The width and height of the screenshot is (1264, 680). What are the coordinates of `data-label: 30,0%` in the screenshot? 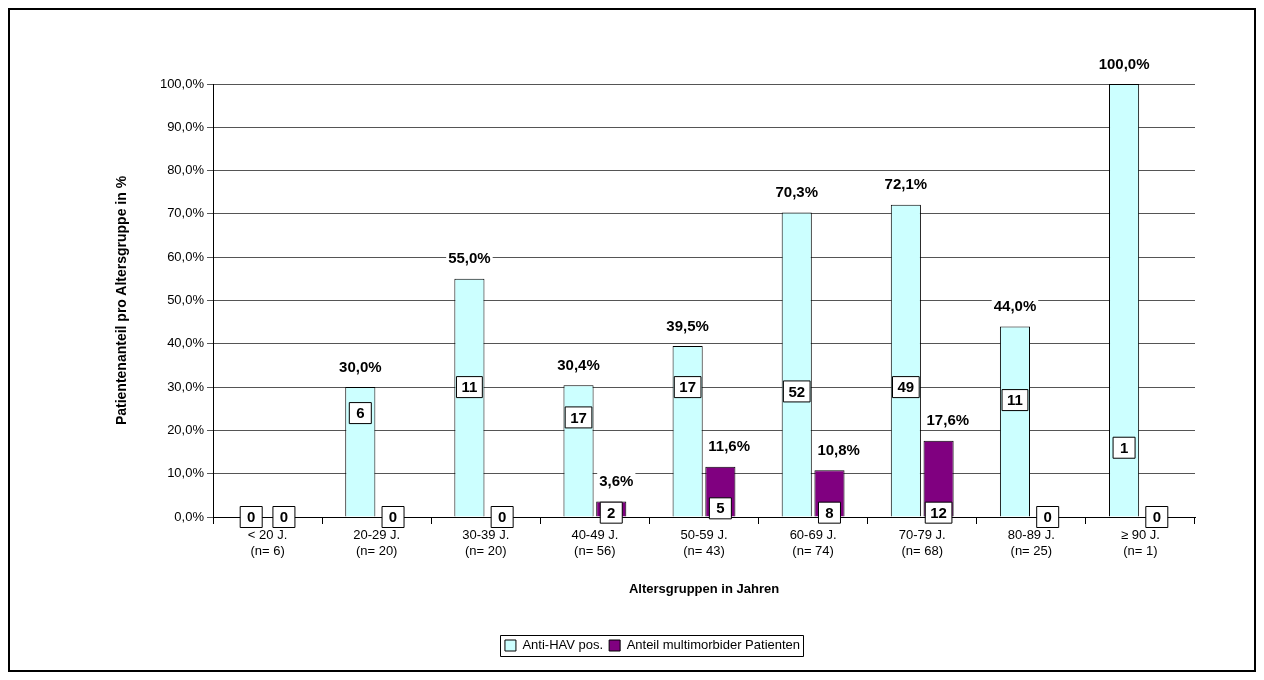 It's located at (360, 366).